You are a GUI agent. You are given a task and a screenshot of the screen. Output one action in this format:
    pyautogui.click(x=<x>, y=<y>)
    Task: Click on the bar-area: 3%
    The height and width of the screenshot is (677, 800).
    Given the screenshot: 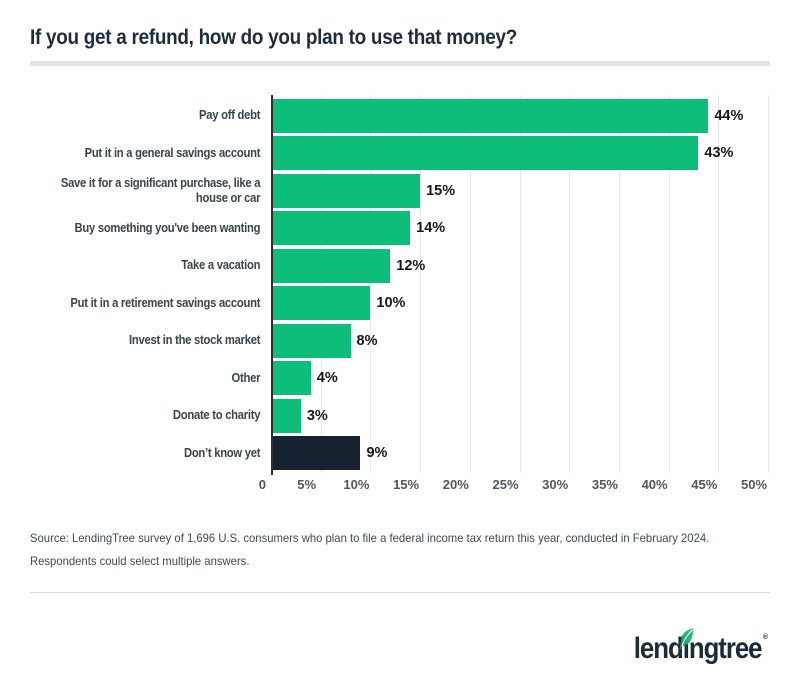 What is the action you would take?
    pyautogui.click(x=520, y=416)
    